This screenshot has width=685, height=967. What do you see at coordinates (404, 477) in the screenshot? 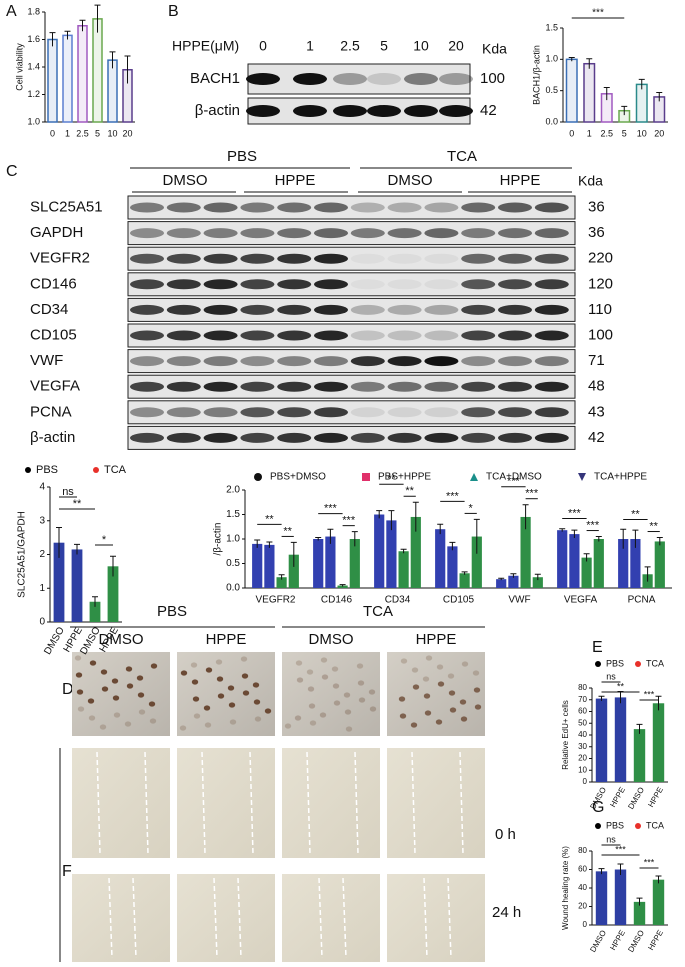
I see `legend-label: PBS+HPPE` at bounding box center [404, 477].